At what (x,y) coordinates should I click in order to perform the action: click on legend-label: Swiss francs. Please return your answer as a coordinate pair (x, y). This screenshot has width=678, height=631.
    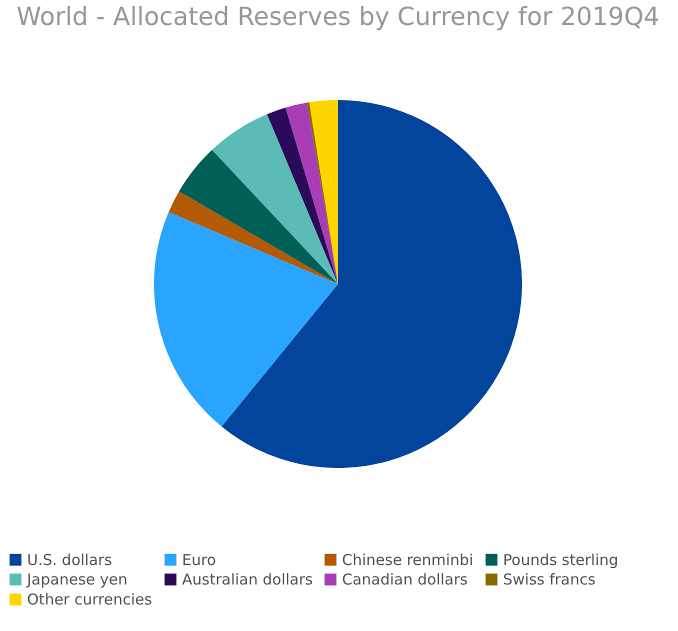
    Looking at the image, I should click on (549, 579).